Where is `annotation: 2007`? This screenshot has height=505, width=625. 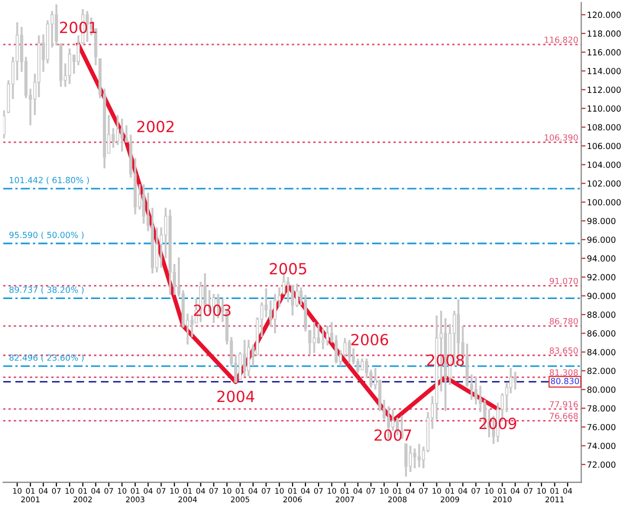
annotation: 2007 is located at coordinates (393, 435).